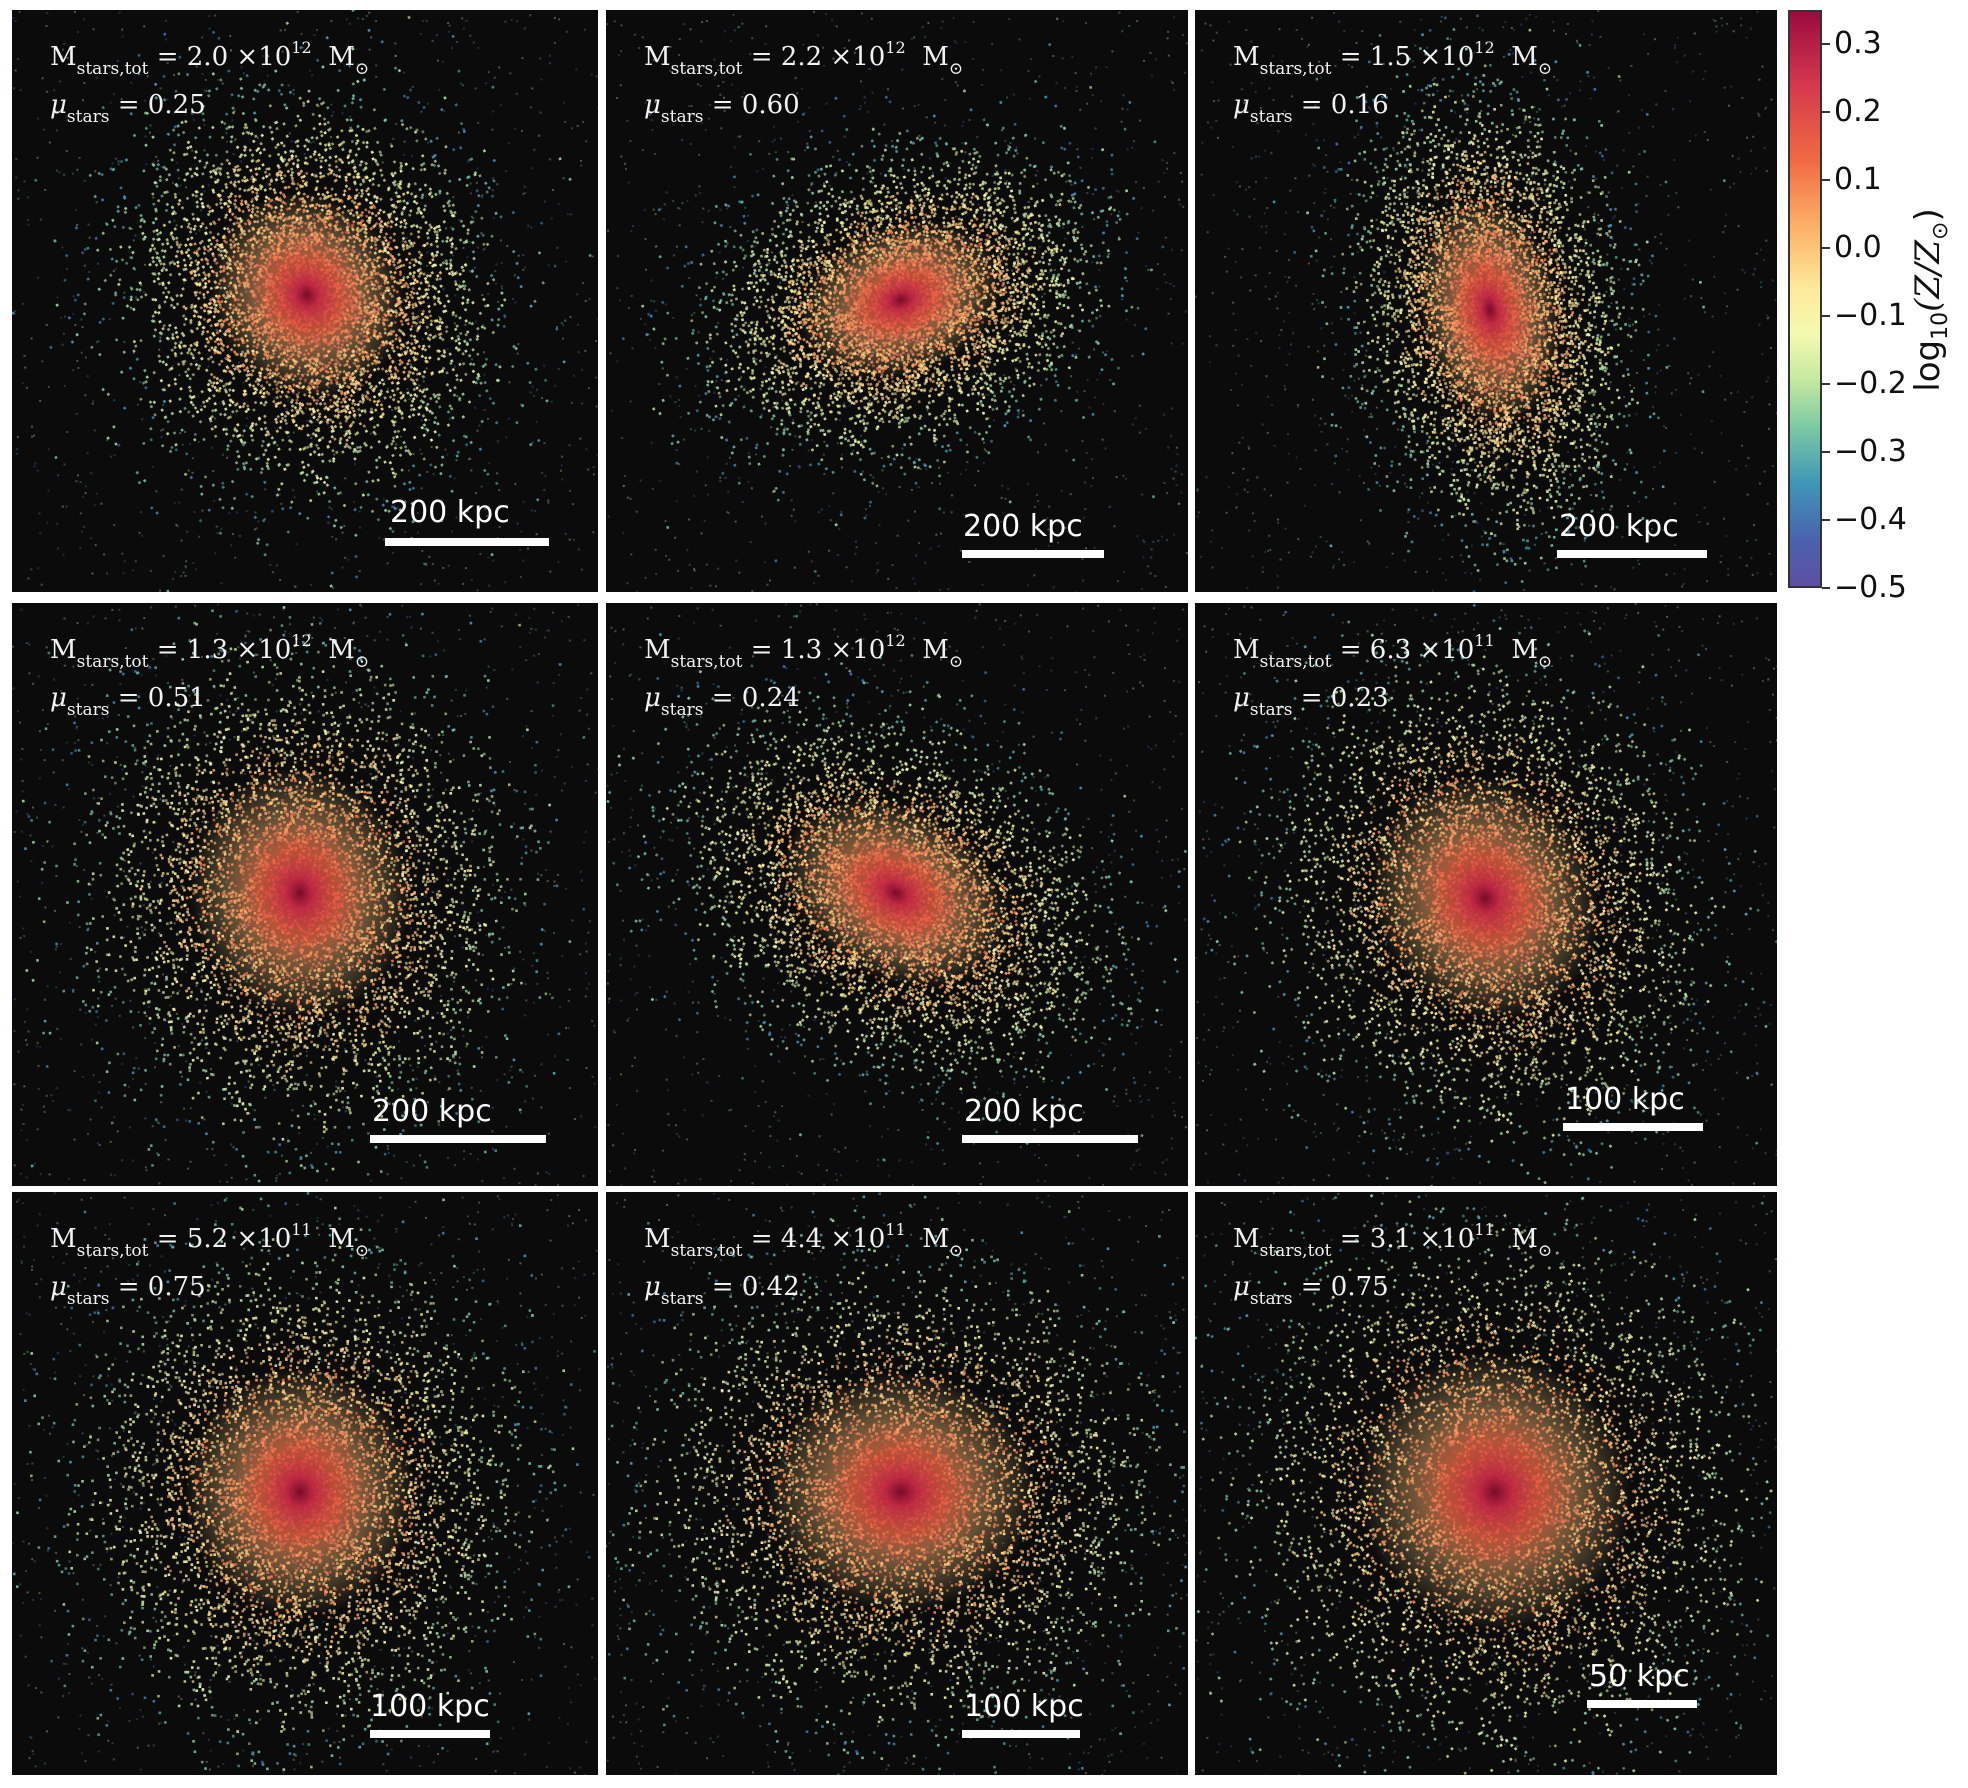 This screenshot has height=1788, width=1968. I want to click on stellar-mass-label: Mstars,tot = 5.2 ×1011 M⊙, so click(209, 1241).